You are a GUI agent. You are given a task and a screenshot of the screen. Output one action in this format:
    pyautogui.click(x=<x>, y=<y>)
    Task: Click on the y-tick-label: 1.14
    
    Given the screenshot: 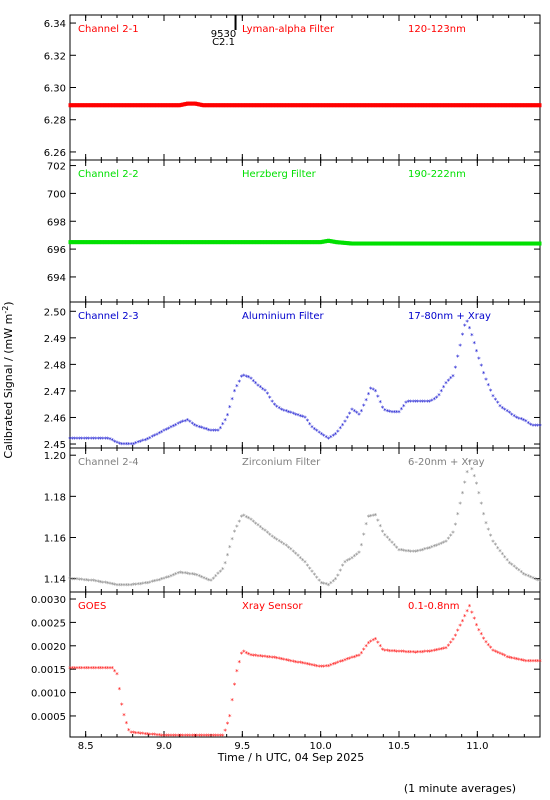 What is the action you would take?
    pyautogui.click(x=55, y=580)
    